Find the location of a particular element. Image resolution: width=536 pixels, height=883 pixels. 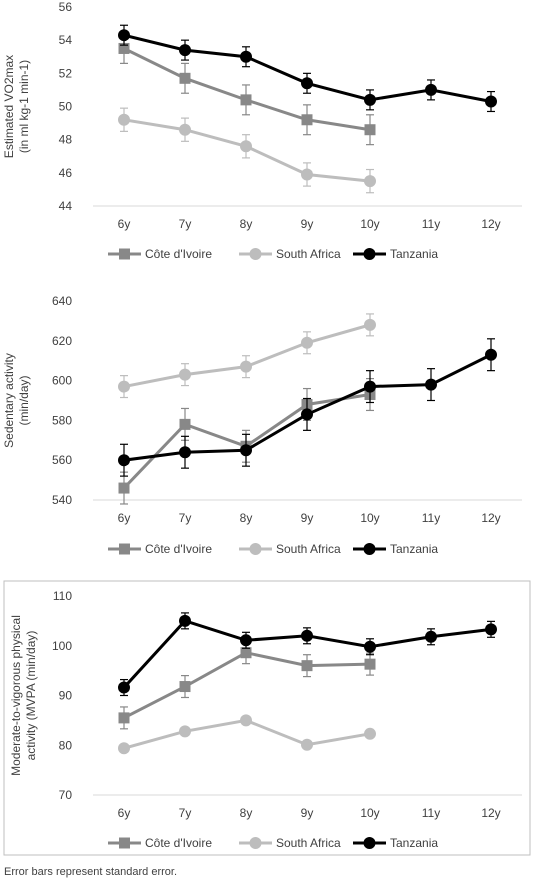

y-tick-label: 620 is located at coordinates (62, 341).